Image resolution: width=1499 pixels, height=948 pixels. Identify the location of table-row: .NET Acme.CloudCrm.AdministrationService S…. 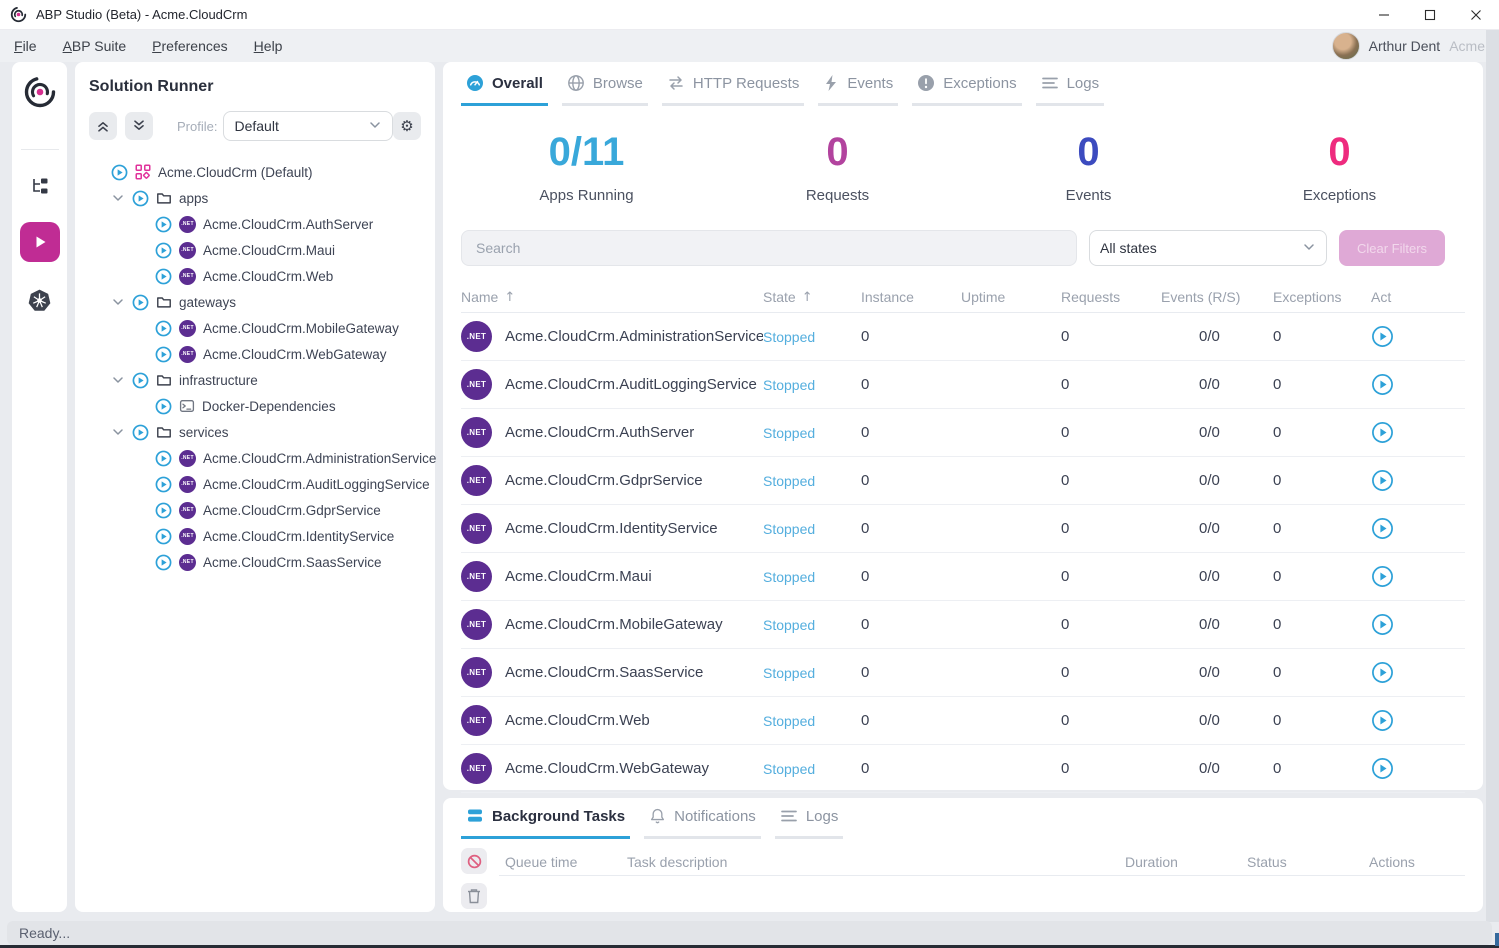
(963, 337).